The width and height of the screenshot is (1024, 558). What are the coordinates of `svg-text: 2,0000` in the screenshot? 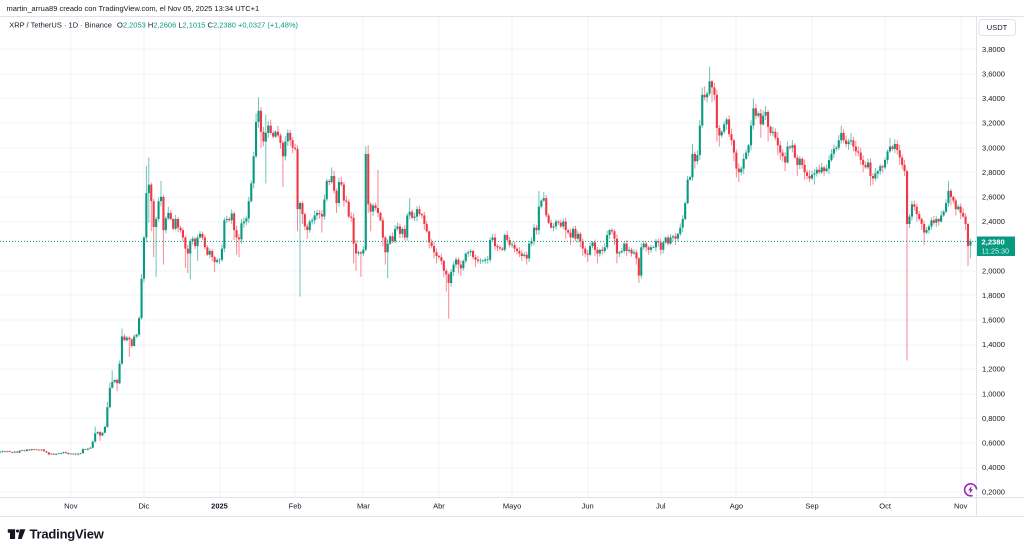 It's located at (993, 270).